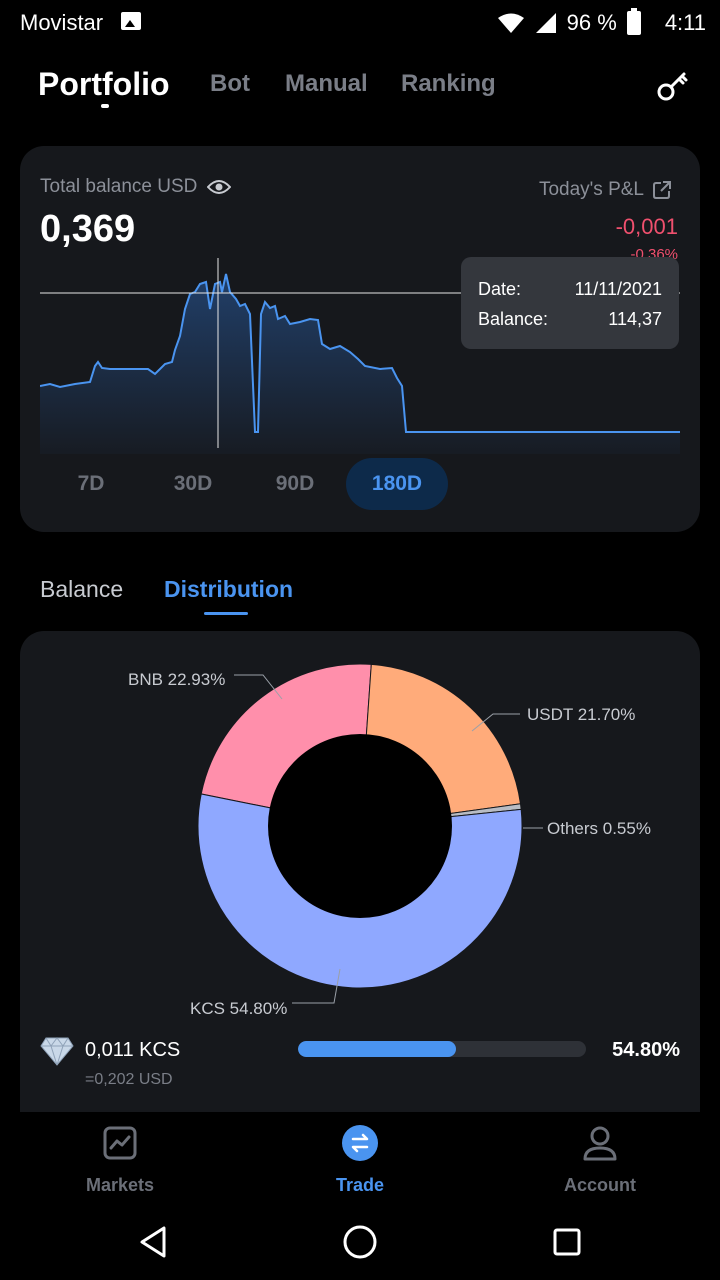 The width and height of the screenshot is (720, 1280). What do you see at coordinates (193, 483) in the screenshot?
I see `range-tab-30d: 30D` at bounding box center [193, 483].